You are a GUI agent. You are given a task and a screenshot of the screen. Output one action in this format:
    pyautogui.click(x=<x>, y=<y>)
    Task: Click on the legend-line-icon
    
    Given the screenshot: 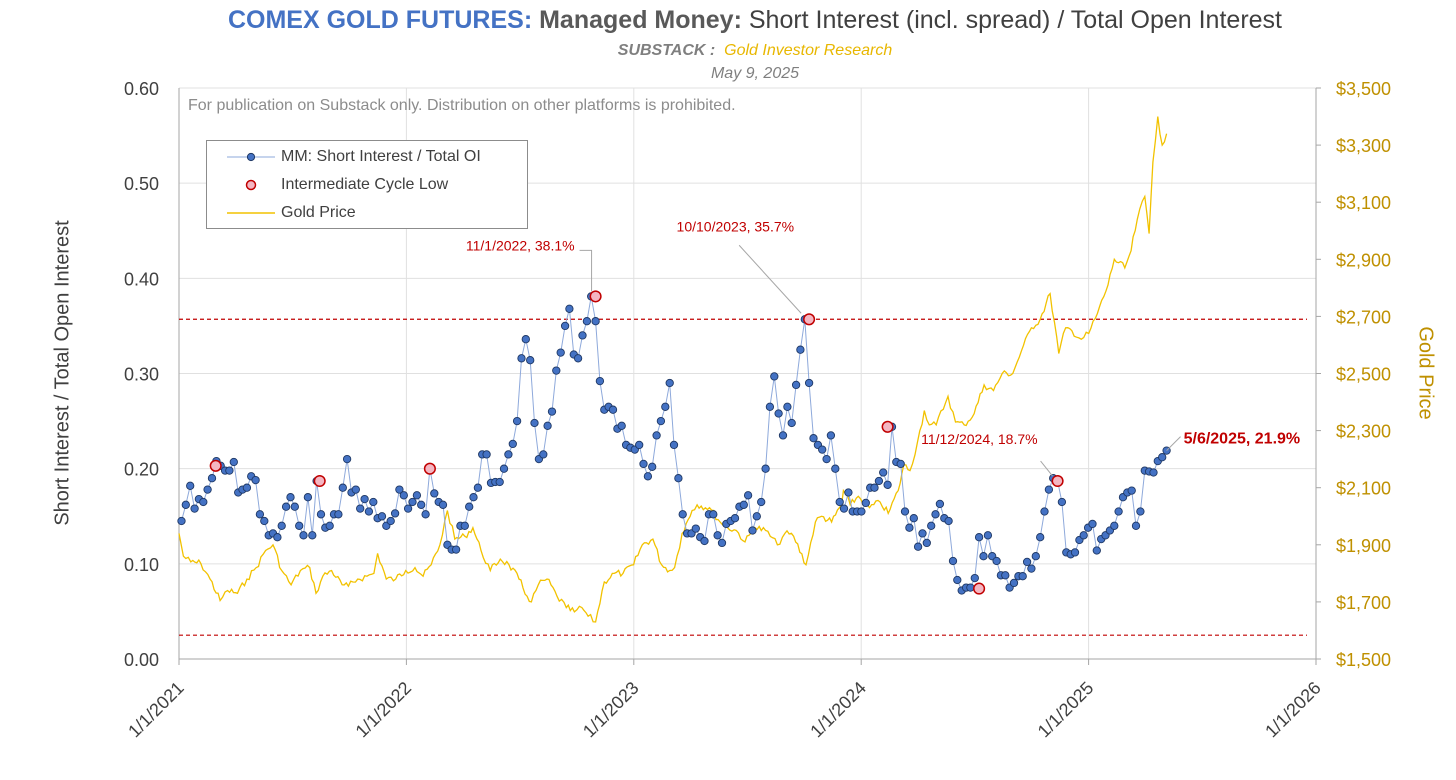 What is the action you would take?
    pyautogui.click(x=251, y=213)
    